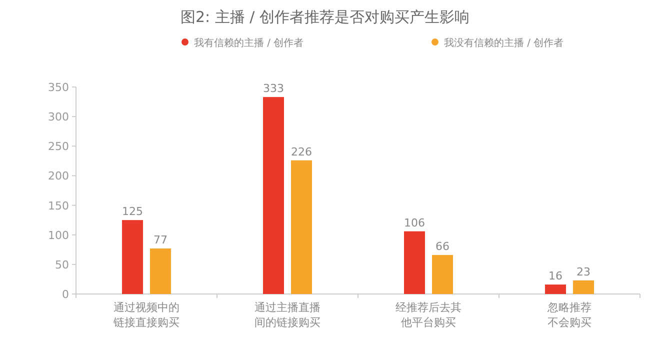 This screenshot has width=650, height=339. What do you see at coordinates (62, 265) in the screenshot?
I see `y-tick-label: 50` at bounding box center [62, 265].